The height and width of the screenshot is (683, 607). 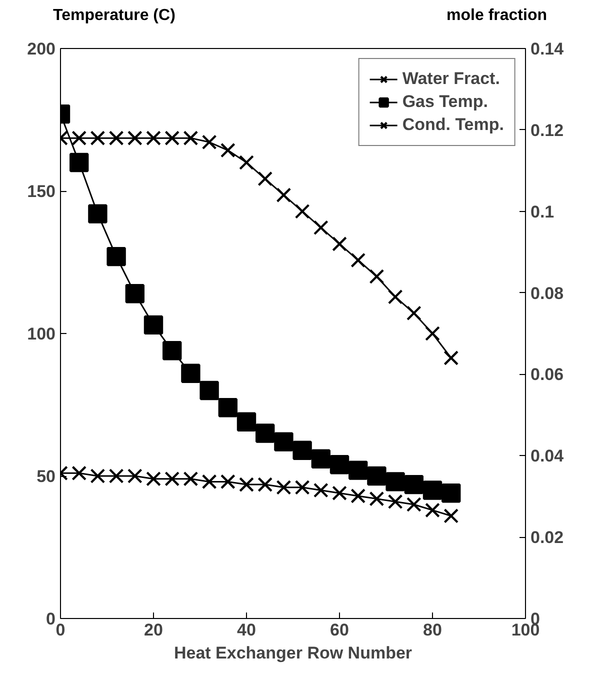 What do you see at coordinates (432, 630) in the screenshot?
I see `x-tick-label: 80` at bounding box center [432, 630].